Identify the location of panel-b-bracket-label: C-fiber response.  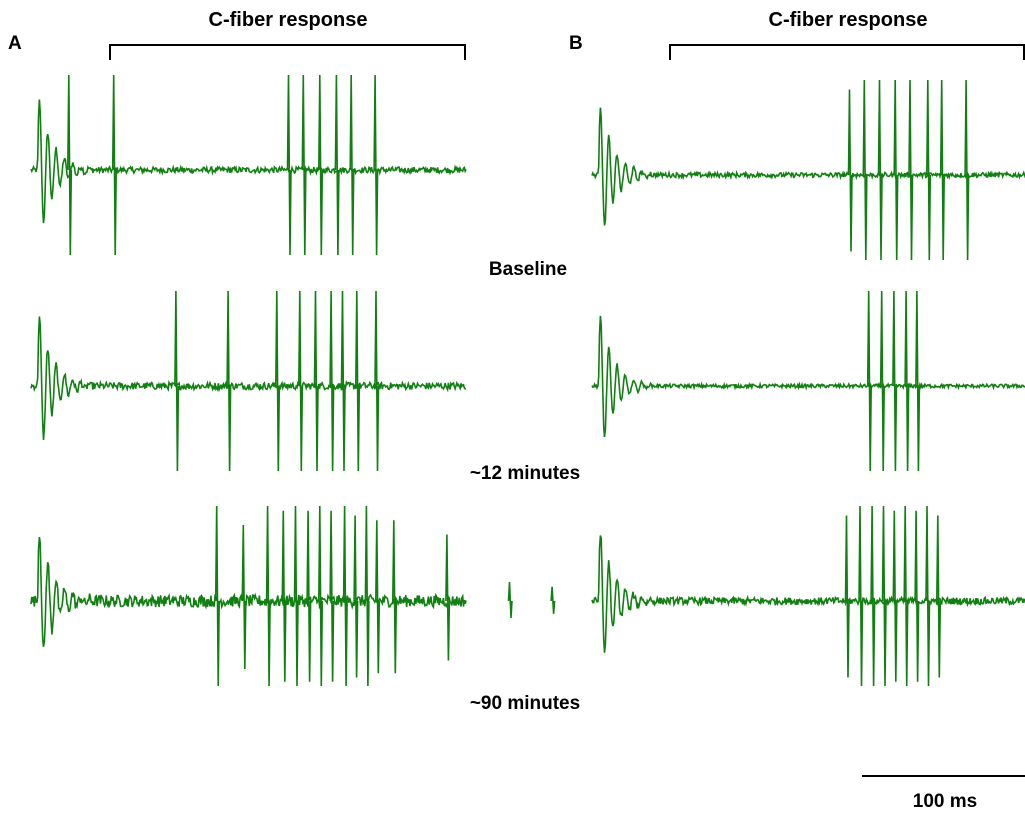
(848, 20).